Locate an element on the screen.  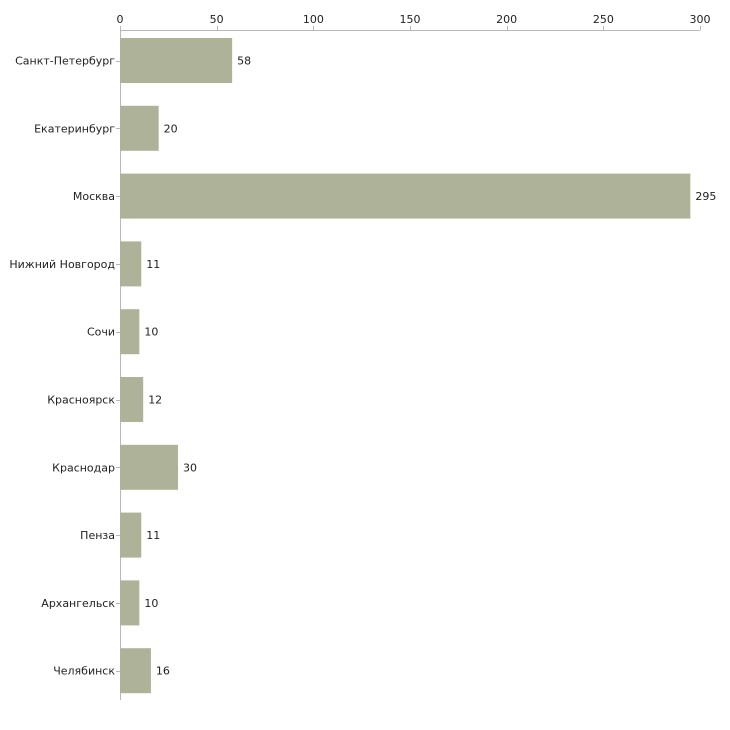
x-tick-label: 50 is located at coordinates (217, 19).